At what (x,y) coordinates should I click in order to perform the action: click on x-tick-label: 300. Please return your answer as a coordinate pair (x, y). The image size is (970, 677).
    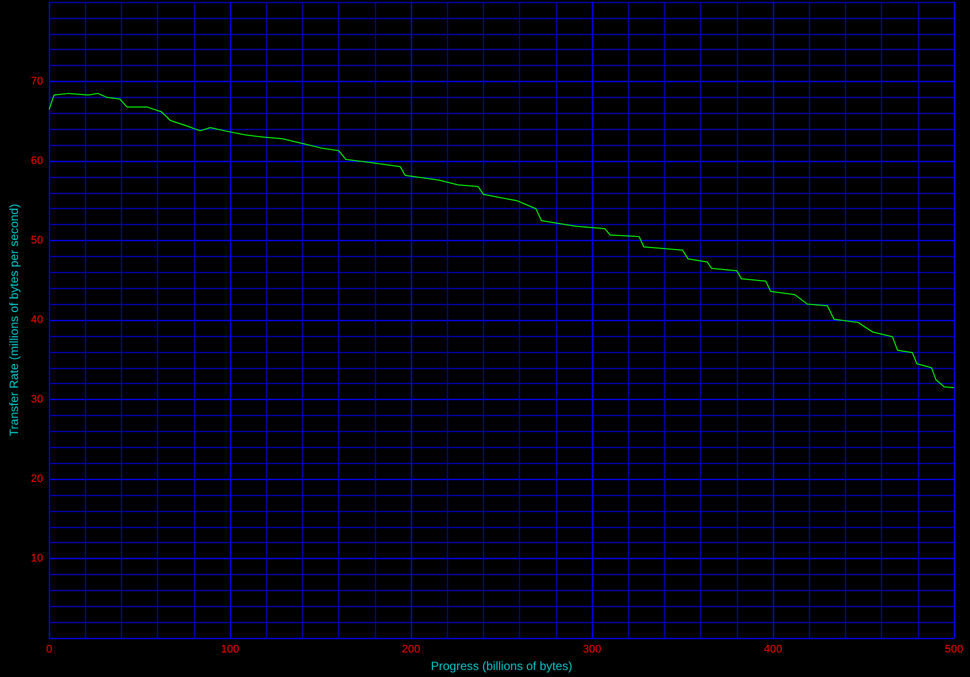
    Looking at the image, I should click on (592, 650).